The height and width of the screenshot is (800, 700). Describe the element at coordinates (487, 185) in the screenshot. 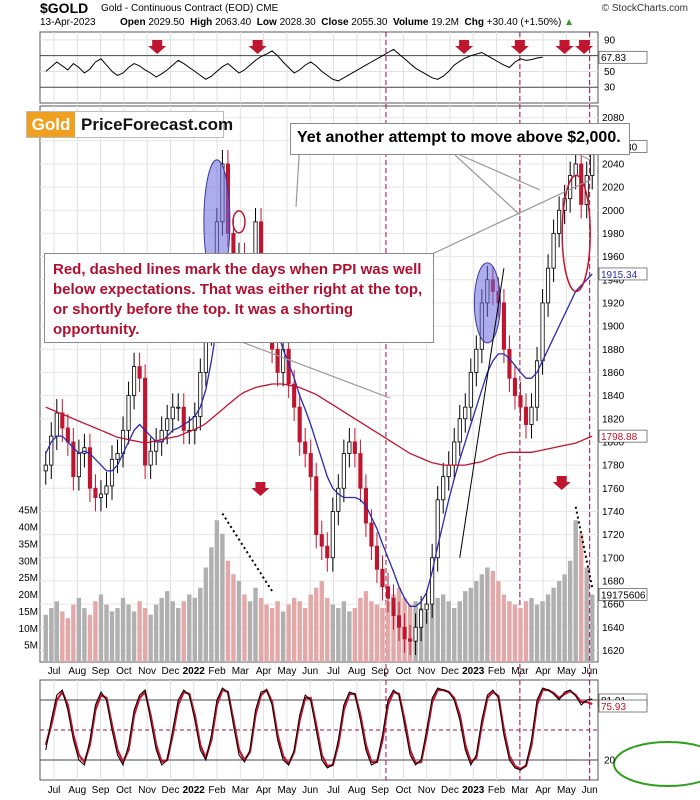

I see `callout-pointer-line` at that location.